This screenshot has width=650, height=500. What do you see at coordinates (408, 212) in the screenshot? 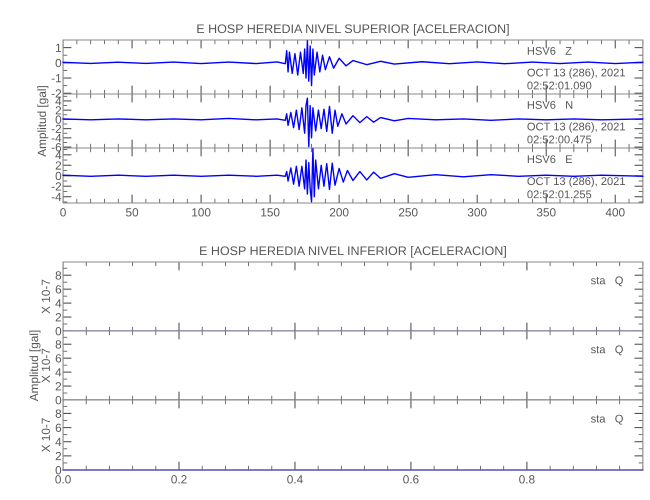
I see `x-tick-label: 250` at bounding box center [408, 212].